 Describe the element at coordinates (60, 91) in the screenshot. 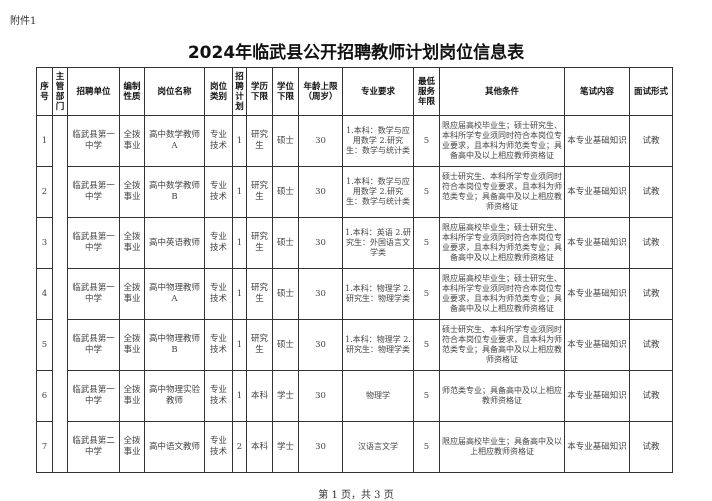

I see `header-dept: 主管部门` at that location.